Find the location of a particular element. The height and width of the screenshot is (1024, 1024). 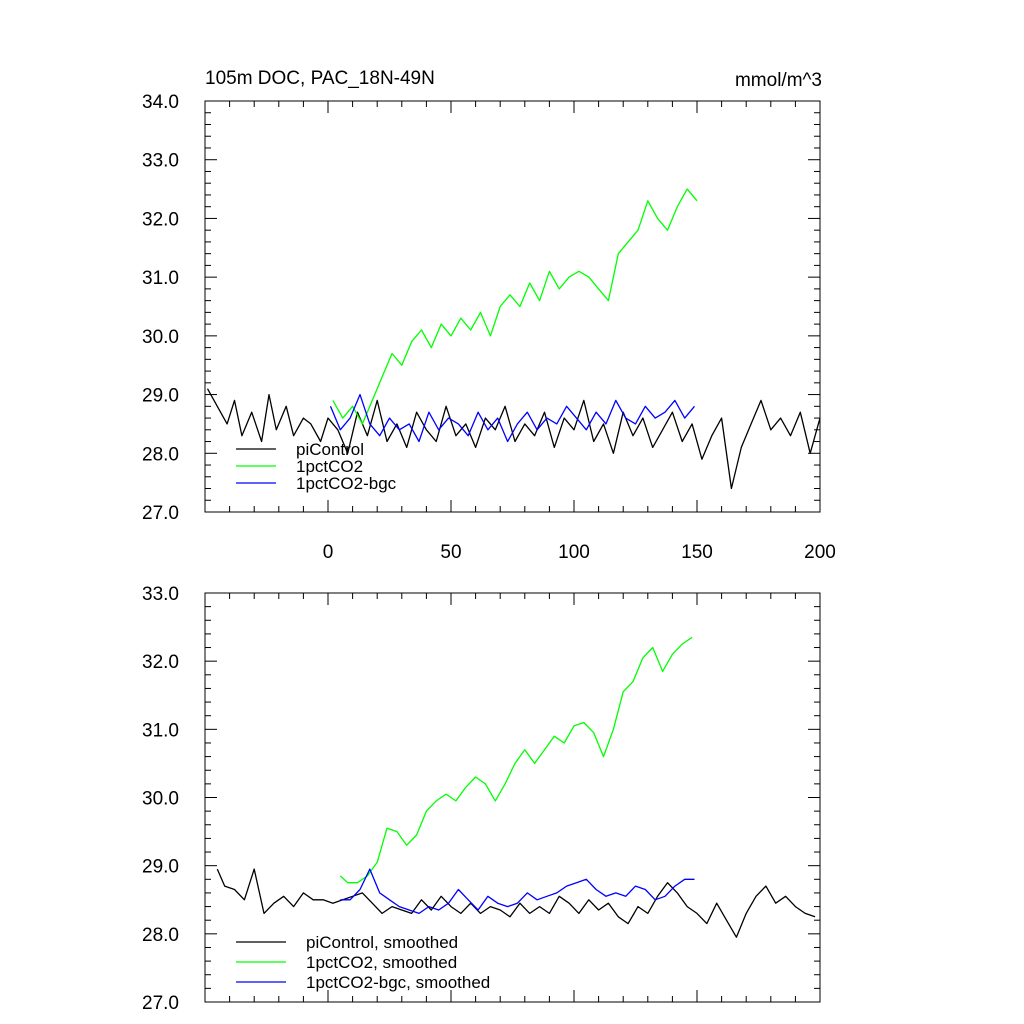

x-tick-label: 50 is located at coordinates (450, 552).